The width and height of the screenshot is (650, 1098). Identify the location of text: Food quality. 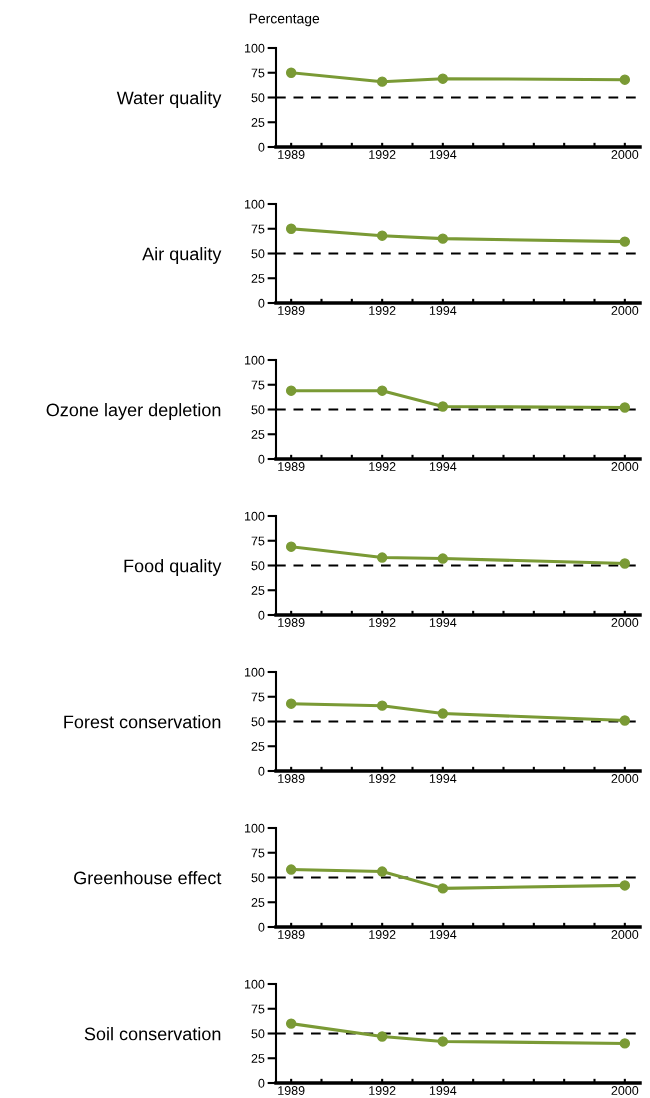
(173, 567).